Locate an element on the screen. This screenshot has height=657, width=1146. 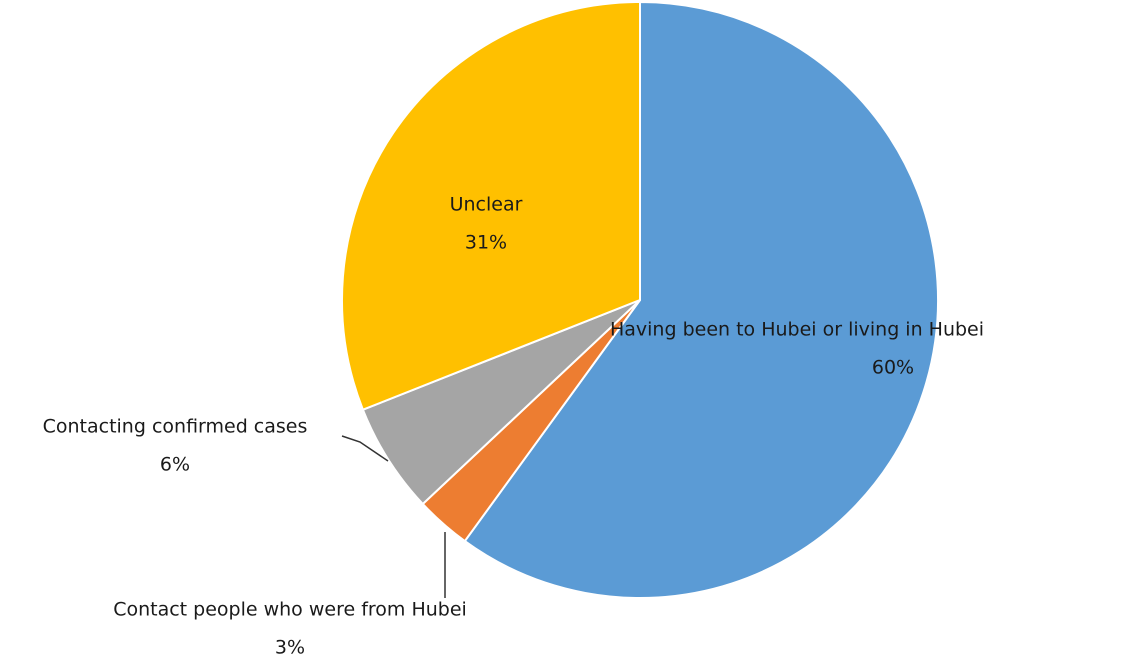
value-label: 3% is located at coordinates (290, 647).